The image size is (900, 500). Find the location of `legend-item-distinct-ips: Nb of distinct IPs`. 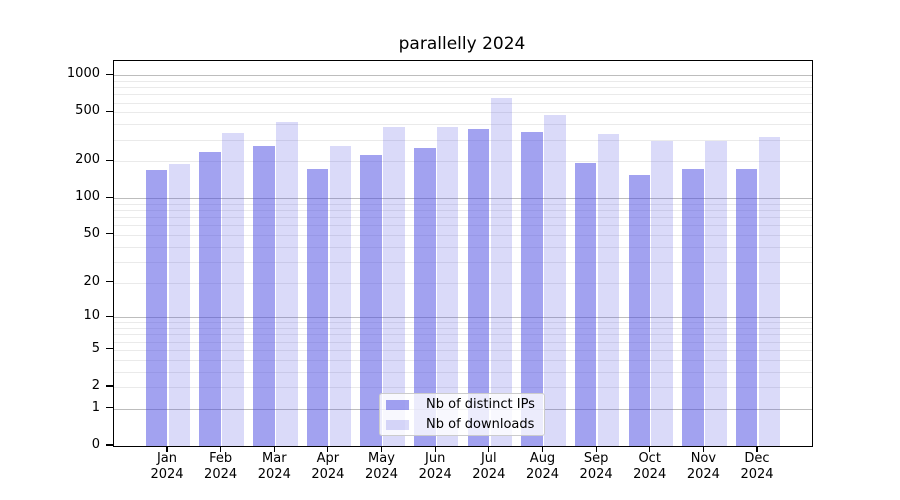

legend-item-distinct-ips: Nb of distinct IPs is located at coordinates (465, 405).